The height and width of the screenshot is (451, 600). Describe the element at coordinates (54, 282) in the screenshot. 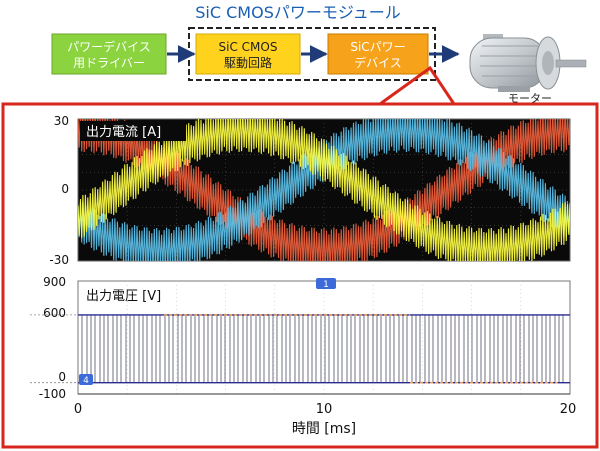

I see `voltage-ytick-900: 900` at that location.